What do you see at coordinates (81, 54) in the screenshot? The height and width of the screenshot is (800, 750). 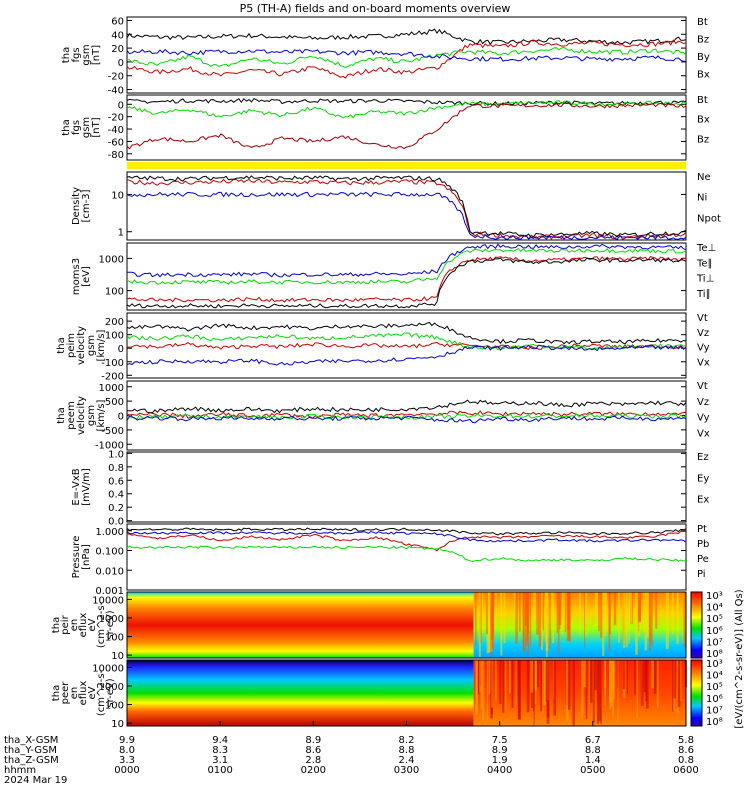 I see `y-axis-label: tha fgs gsm [nT]` at bounding box center [81, 54].